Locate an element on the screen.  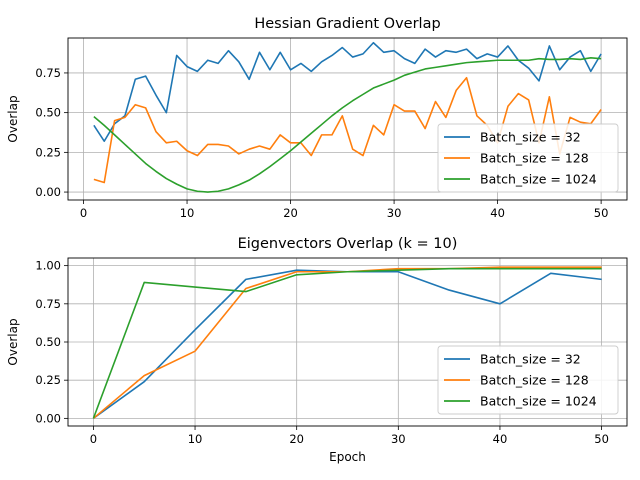
panel-1-xtick-label-1: 10 is located at coordinates (187, 213).